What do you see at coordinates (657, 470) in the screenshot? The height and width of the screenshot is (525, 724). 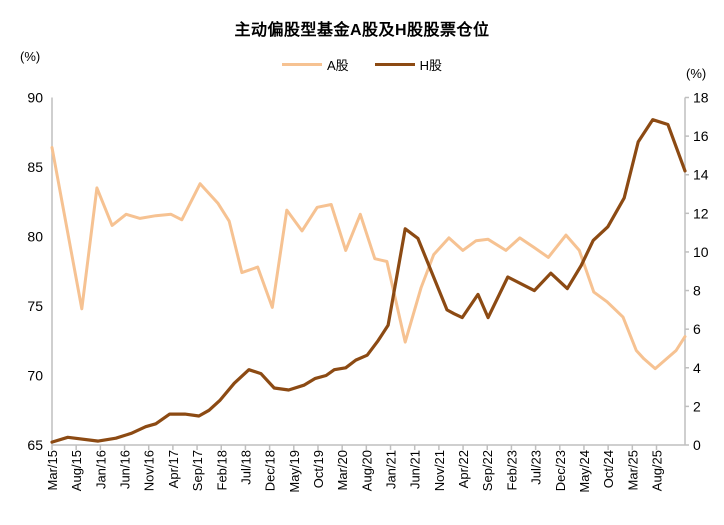 I see `x-axis-tick-label: Aug/25` at bounding box center [657, 470].